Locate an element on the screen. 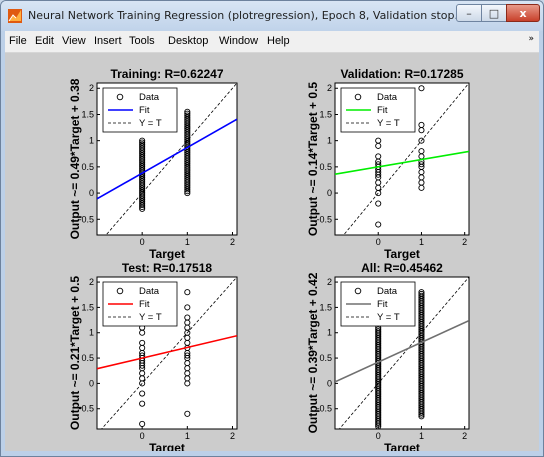 The image size is (544, 457). training-legend: Data Fit Y = T is located at coordinates (140, 110).